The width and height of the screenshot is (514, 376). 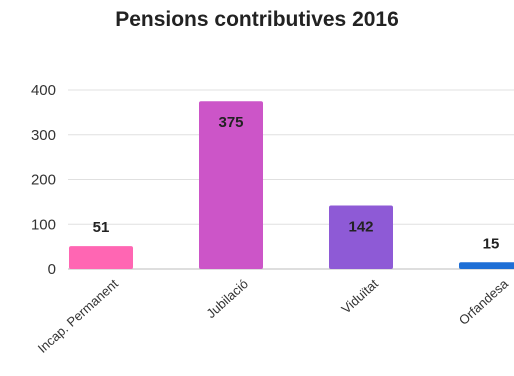 I want to click on y-axis-ticks: 0 100 200 300 400, so click(x=43, y=180).